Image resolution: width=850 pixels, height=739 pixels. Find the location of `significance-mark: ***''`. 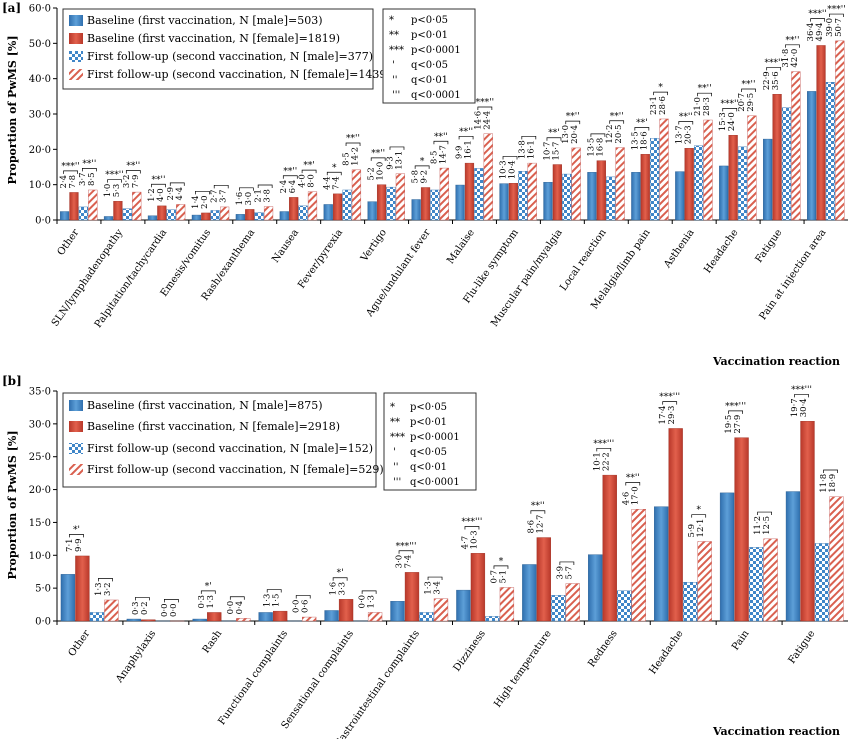

significance-mark: ***'' is located at coordinates (730, 104).